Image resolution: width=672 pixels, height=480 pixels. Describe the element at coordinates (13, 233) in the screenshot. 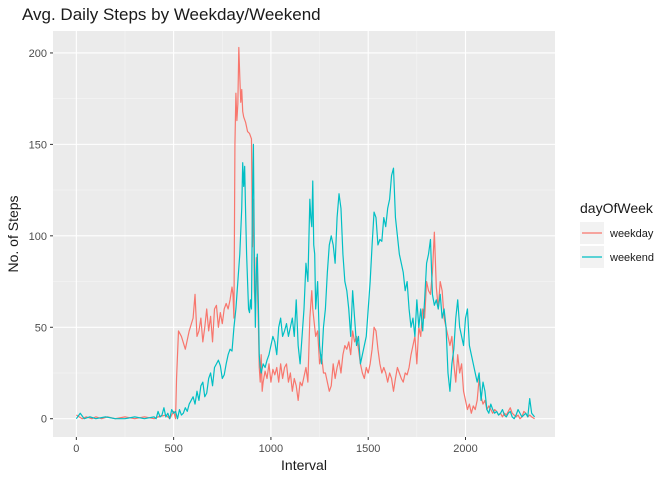

I see `y-axis-title: No. of Steps` at that location.